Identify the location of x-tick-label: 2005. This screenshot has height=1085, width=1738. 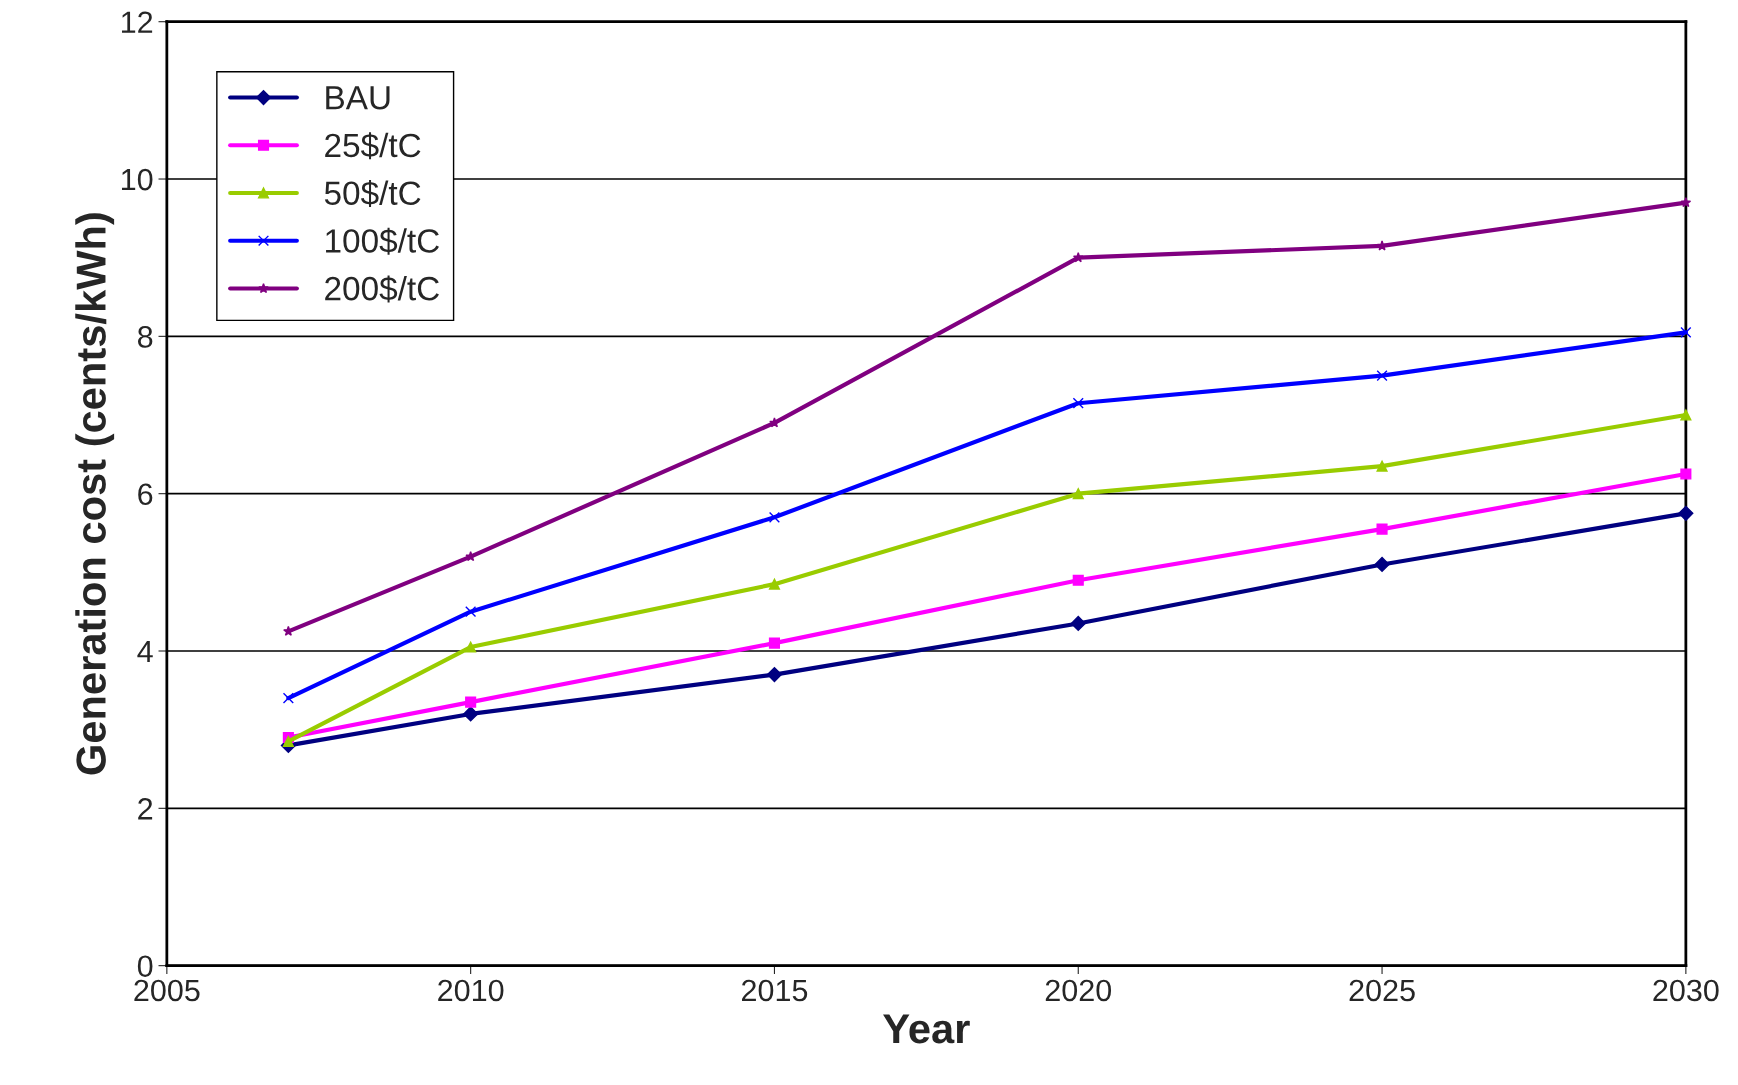
(167, 990).